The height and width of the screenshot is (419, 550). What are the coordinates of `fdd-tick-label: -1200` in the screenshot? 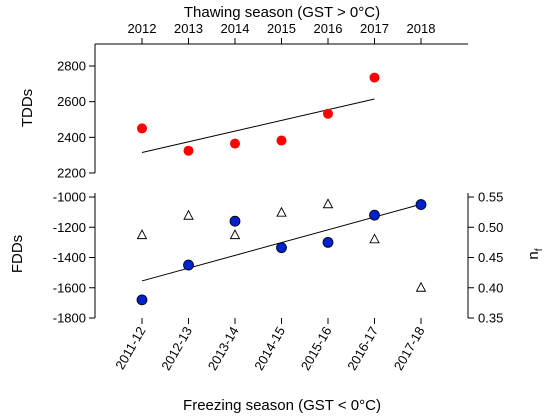 It's located at (69, 227).